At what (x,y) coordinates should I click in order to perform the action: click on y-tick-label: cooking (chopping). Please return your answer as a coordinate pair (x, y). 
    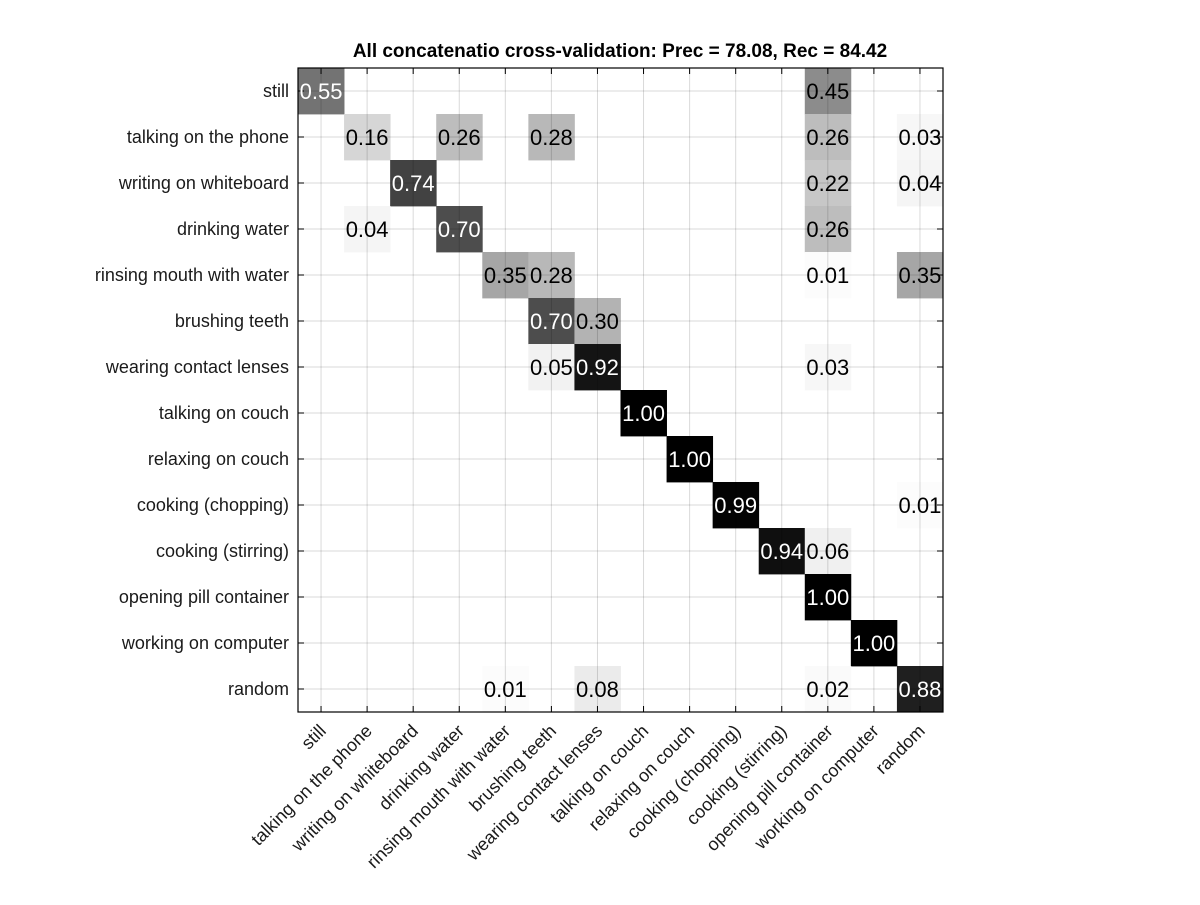
    Looking at the image, I should click on (213, 505).